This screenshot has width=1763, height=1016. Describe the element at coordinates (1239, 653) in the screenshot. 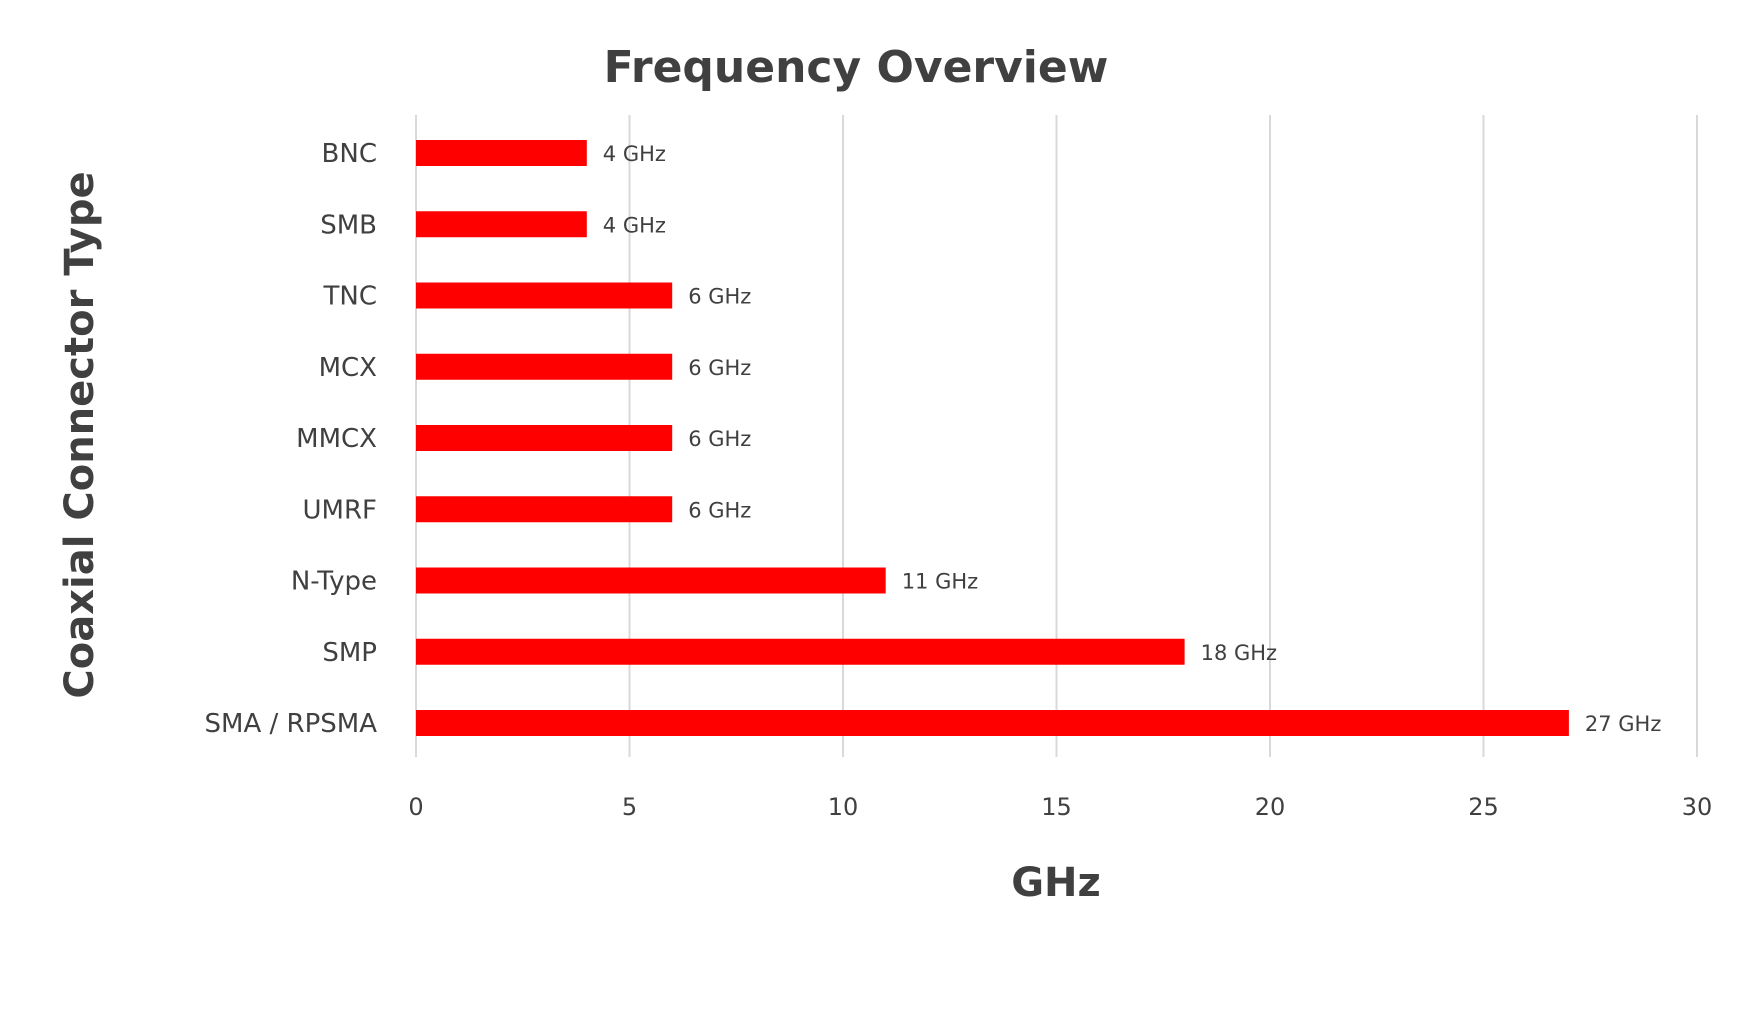

I see `data-label: 18 GHz` at that location.